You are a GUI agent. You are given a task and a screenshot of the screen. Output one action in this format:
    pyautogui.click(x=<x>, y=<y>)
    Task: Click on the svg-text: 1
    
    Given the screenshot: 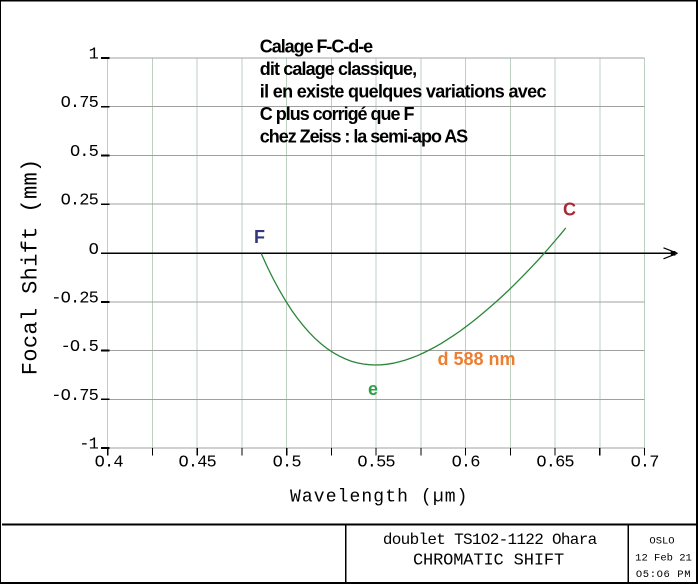 What is the action you would take?
    pyautogui.click(x=94, y=55)
    